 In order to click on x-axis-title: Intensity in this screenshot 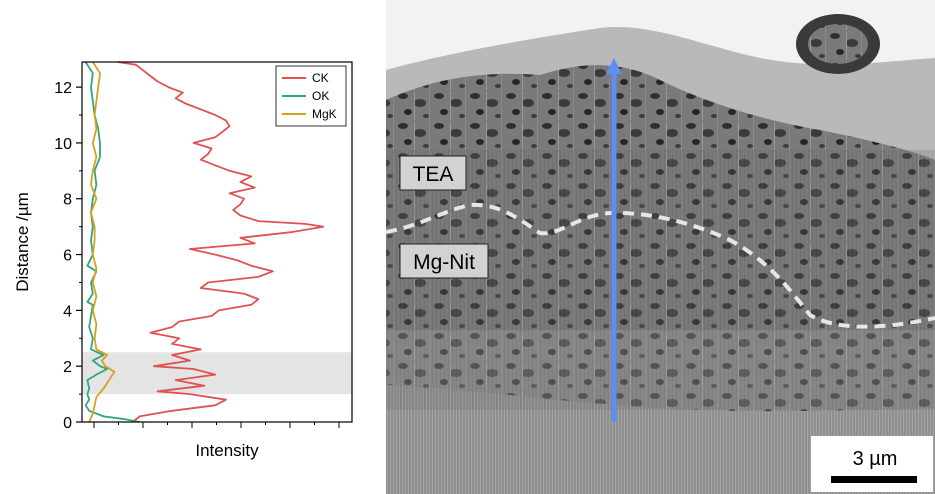, I will do `click(227, 450)`.